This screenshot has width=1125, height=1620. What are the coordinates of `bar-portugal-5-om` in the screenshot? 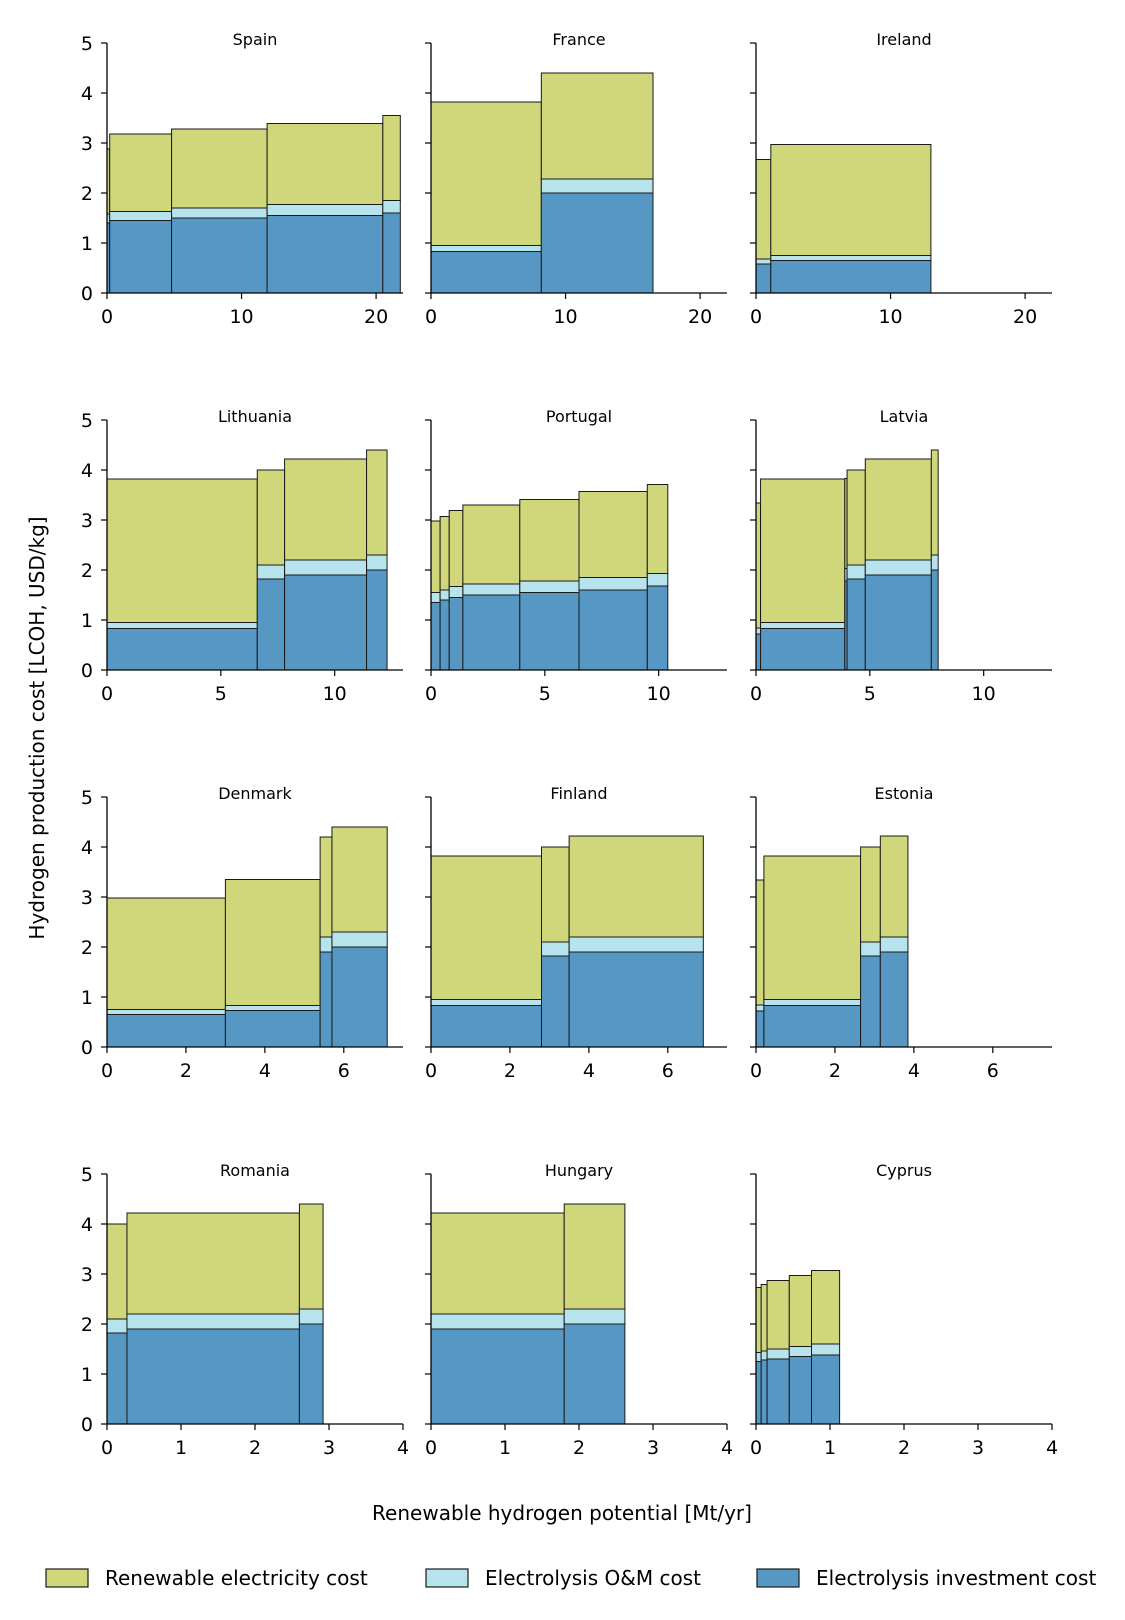 It's located at (613, 584).